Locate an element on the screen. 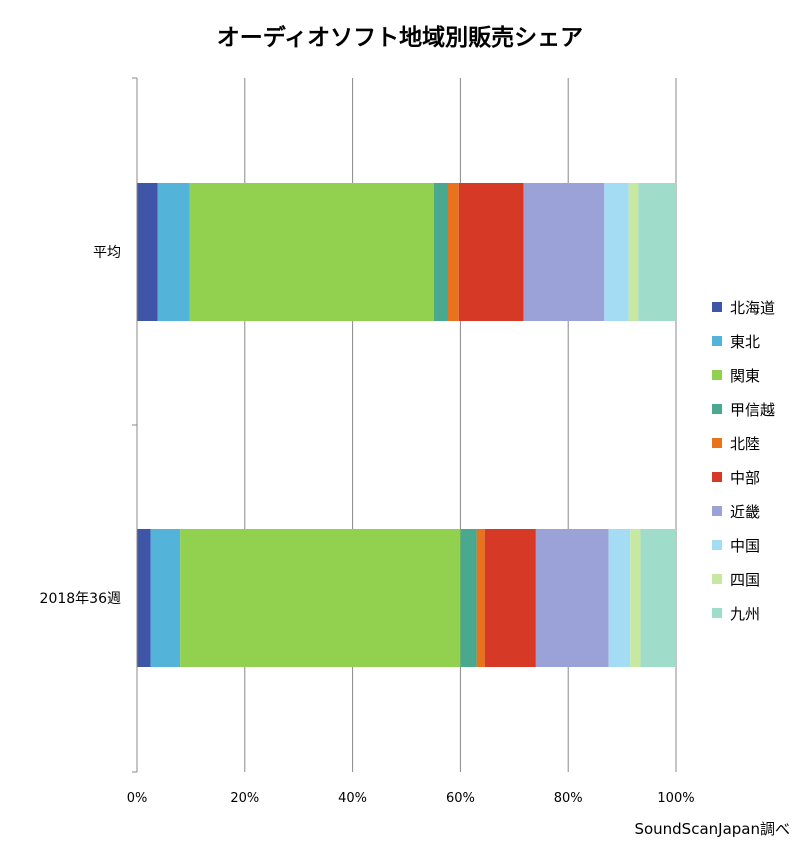 This screenshot has width=800, height=853. legend-item: 九州 is located at coordinates (743, 613).